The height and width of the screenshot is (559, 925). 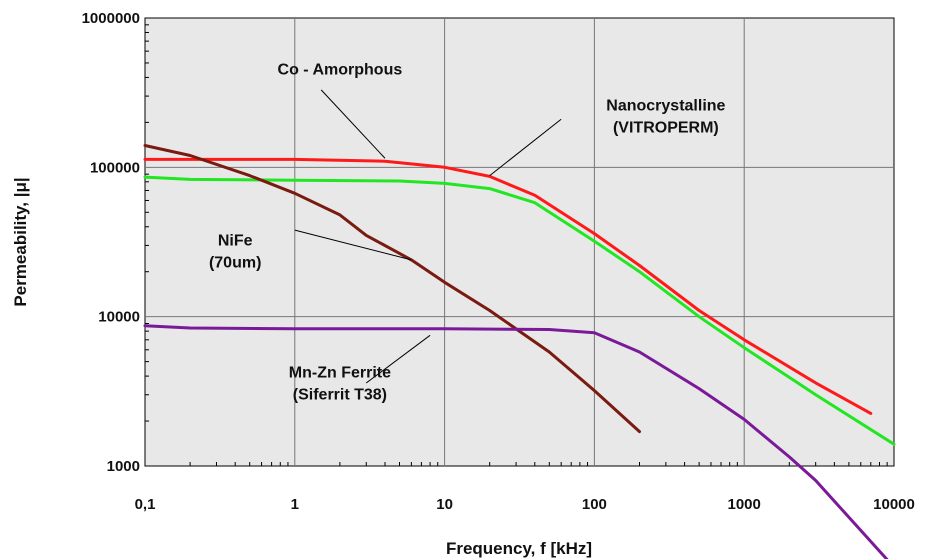 What do you see at coordinates (295, 504) in the screenshot?
I see `x-tick-label: 1` at bounding box center [295, 504].